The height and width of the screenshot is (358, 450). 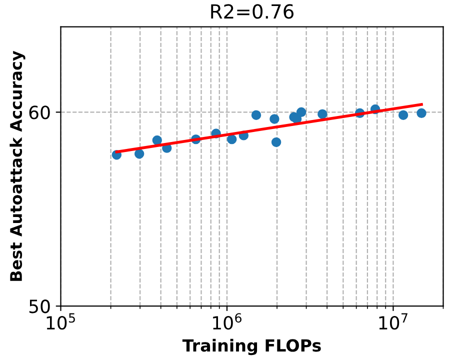 What do you see at coordinates (39, 307) in the screenshot?
I see `y-tick-label: 50` at bounding box center [39, 307].